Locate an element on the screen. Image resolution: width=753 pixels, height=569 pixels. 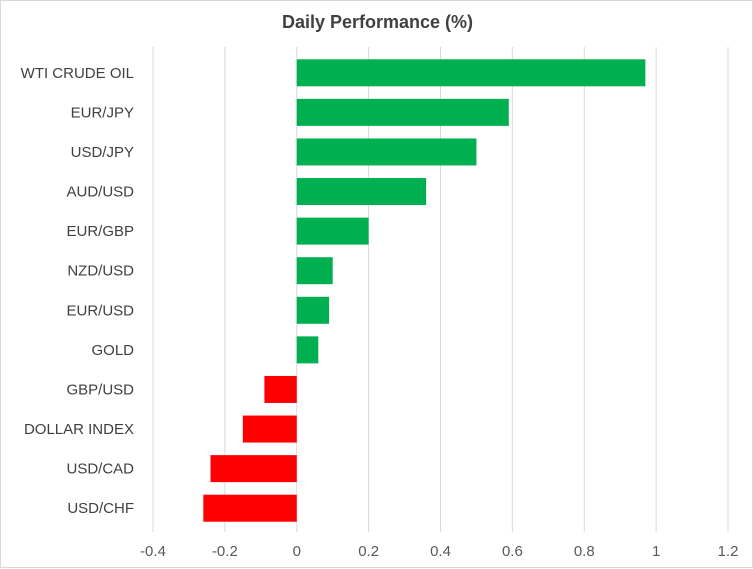
x-tick-label: 0.6 is located at coordinates (512, 551).